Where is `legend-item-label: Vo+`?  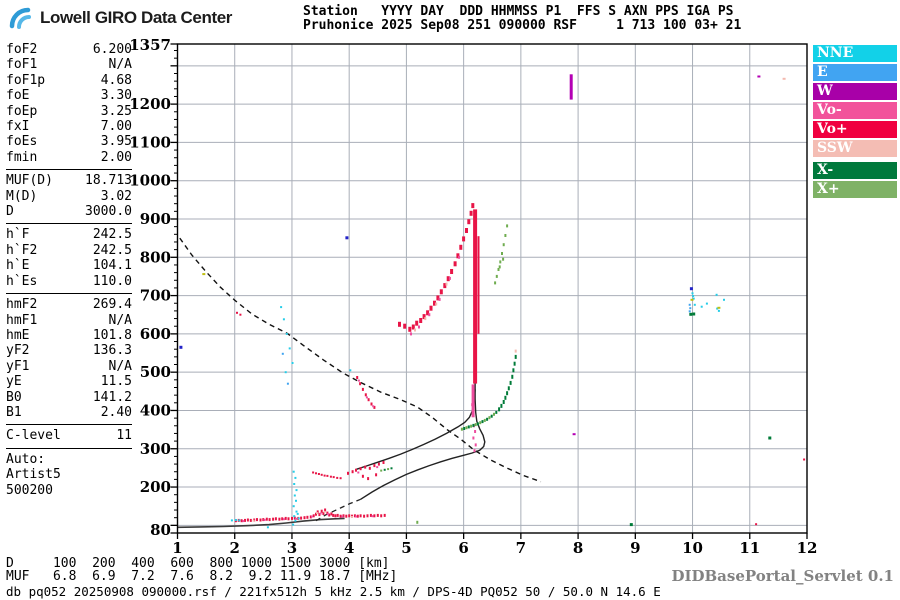
legend-item-label: Vo+ is located at coordinates (832, 129).